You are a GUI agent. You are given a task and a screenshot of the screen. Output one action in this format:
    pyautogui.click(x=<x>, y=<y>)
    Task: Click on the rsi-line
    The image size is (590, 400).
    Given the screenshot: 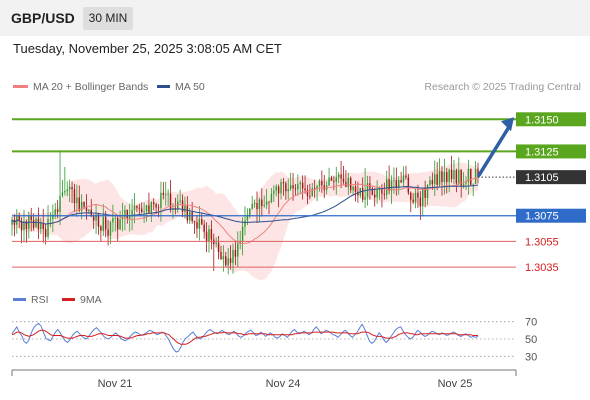 What is the action you would take?
    pyautogui.click(x=245, y=337)
    